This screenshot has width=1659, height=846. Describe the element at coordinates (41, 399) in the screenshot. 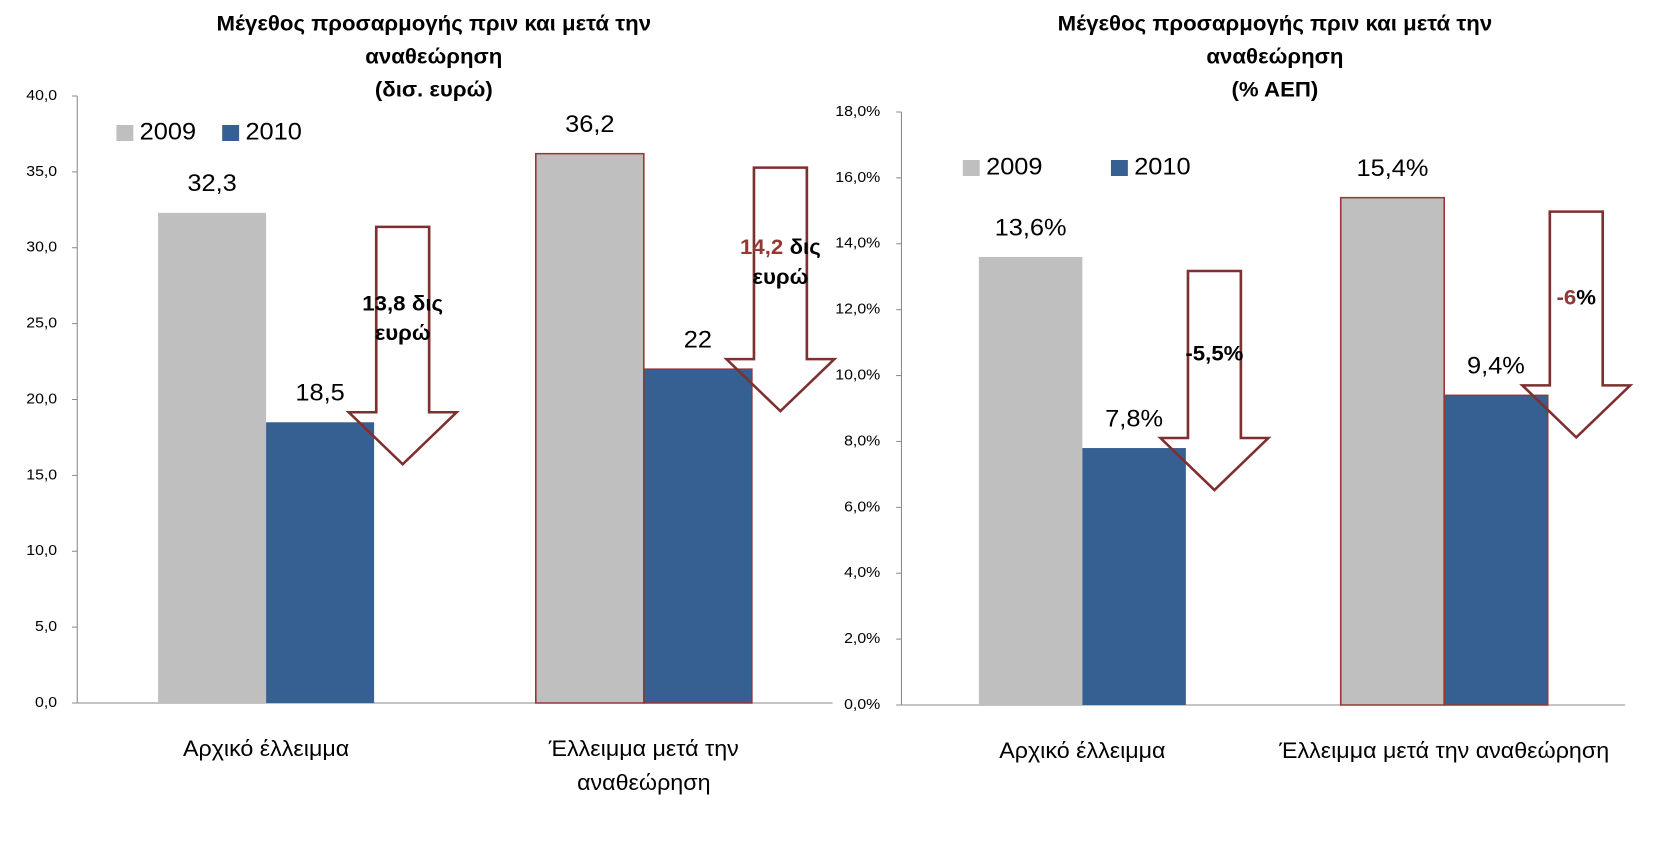

I see `y-tick-label: 20,0` at that location.